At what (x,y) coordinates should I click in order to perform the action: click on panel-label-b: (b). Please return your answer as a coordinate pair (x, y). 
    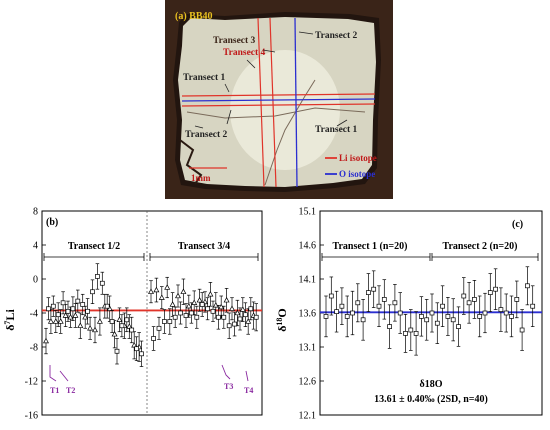
    Looking at the image, I should click on (52, 222).